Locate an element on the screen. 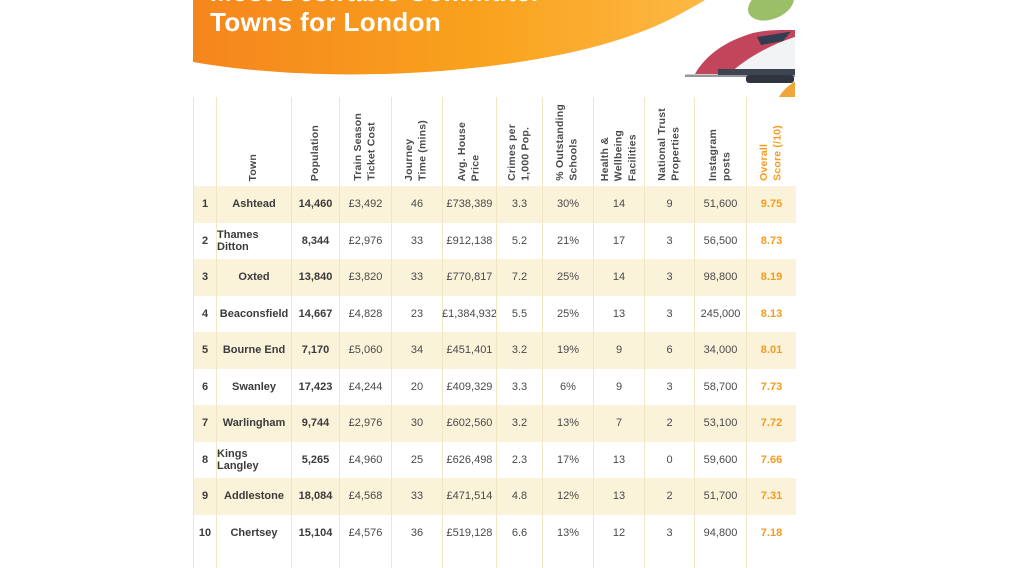 The image size is (1009, 568). cell-journey-time-row6: 20 is located at coordinates (416, 386).